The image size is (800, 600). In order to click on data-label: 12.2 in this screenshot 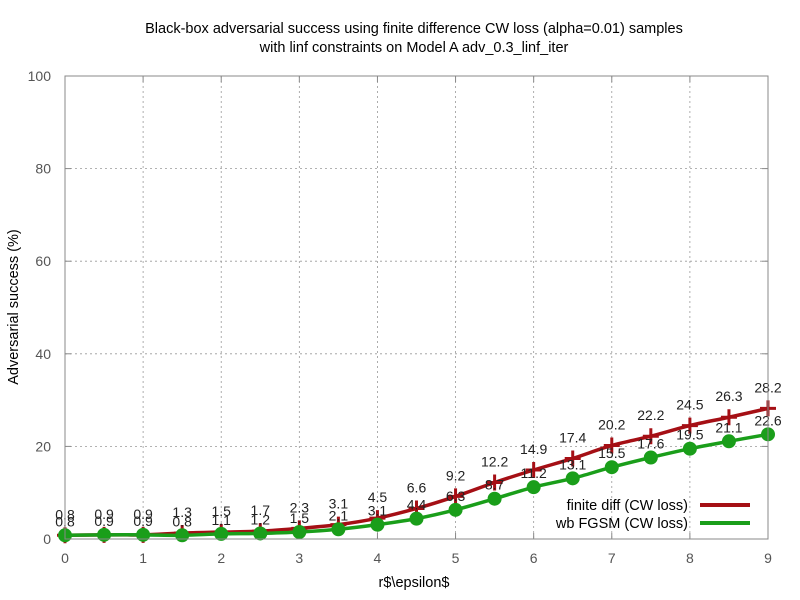, I will do `click(494, 462)`.